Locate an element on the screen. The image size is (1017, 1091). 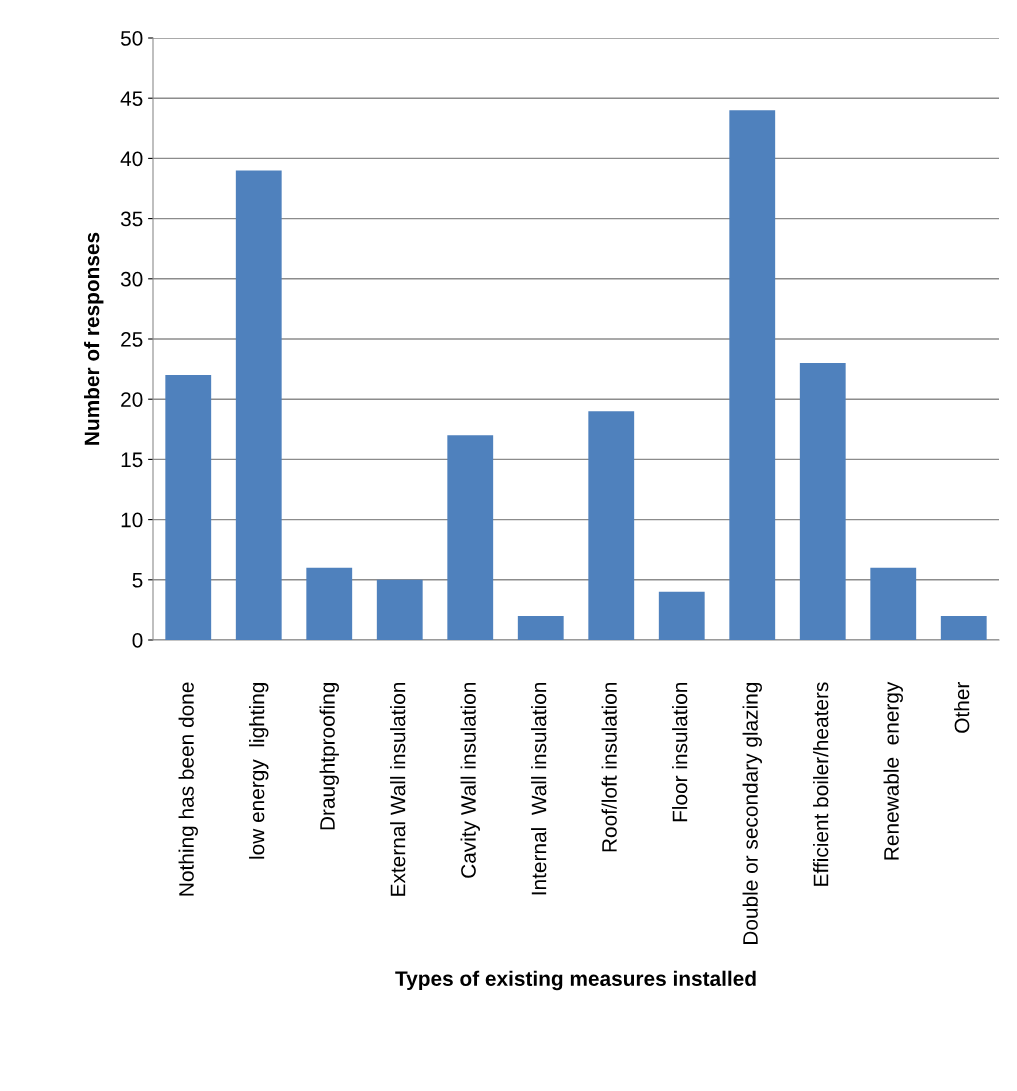
x-tick-label: External Wall insulation is located at coordinates (398, 789).